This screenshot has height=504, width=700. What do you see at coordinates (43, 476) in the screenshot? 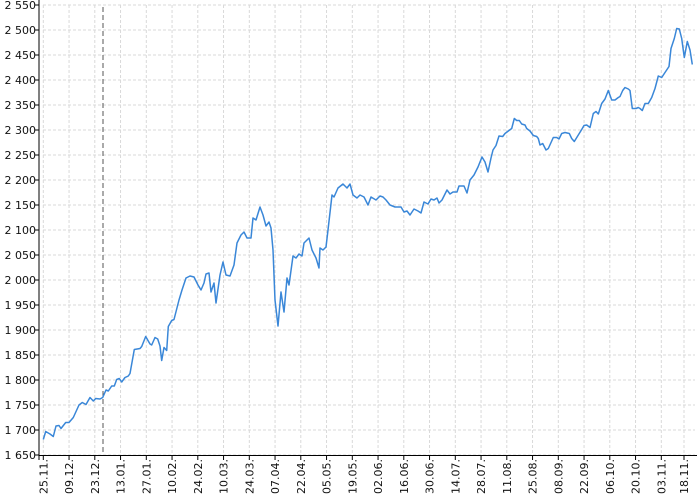
I see `x-tick-label: 25.11.` at bounding box center [43, 476].